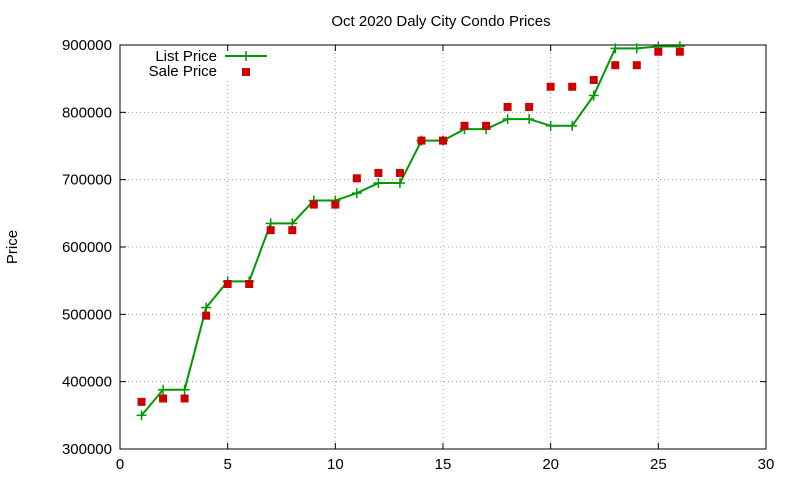  What do you see at coordinates (658, 464) in the screenshot?
I see `x-tick-label: 25` at bounding box center [658, 464].